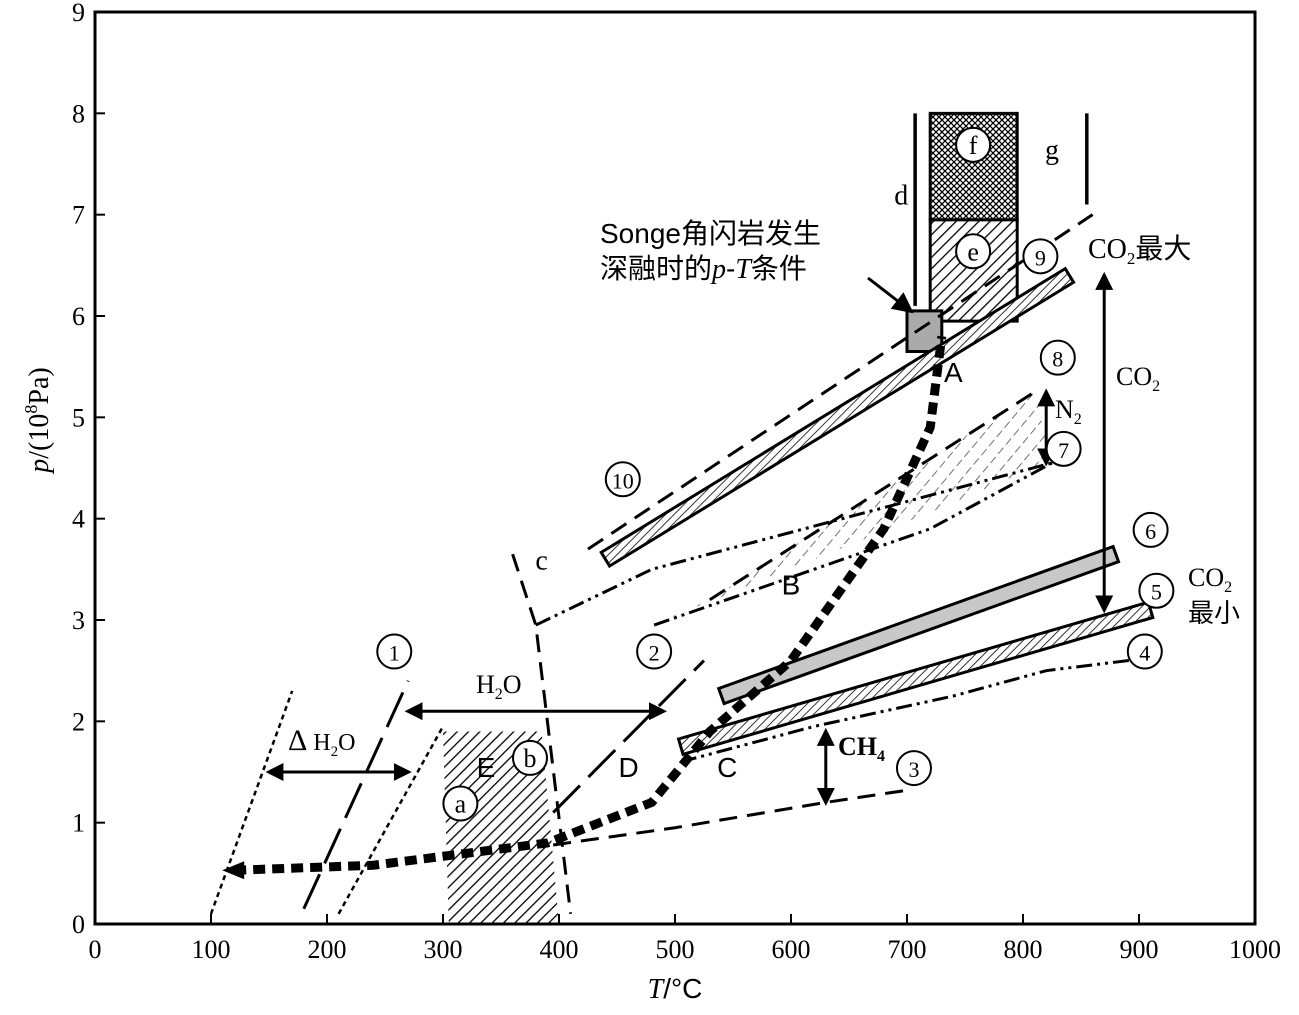 Image resolution: width=1299 pixels, height=1015 pixels. I want to click on annotation-a: a, so click(461, 804).